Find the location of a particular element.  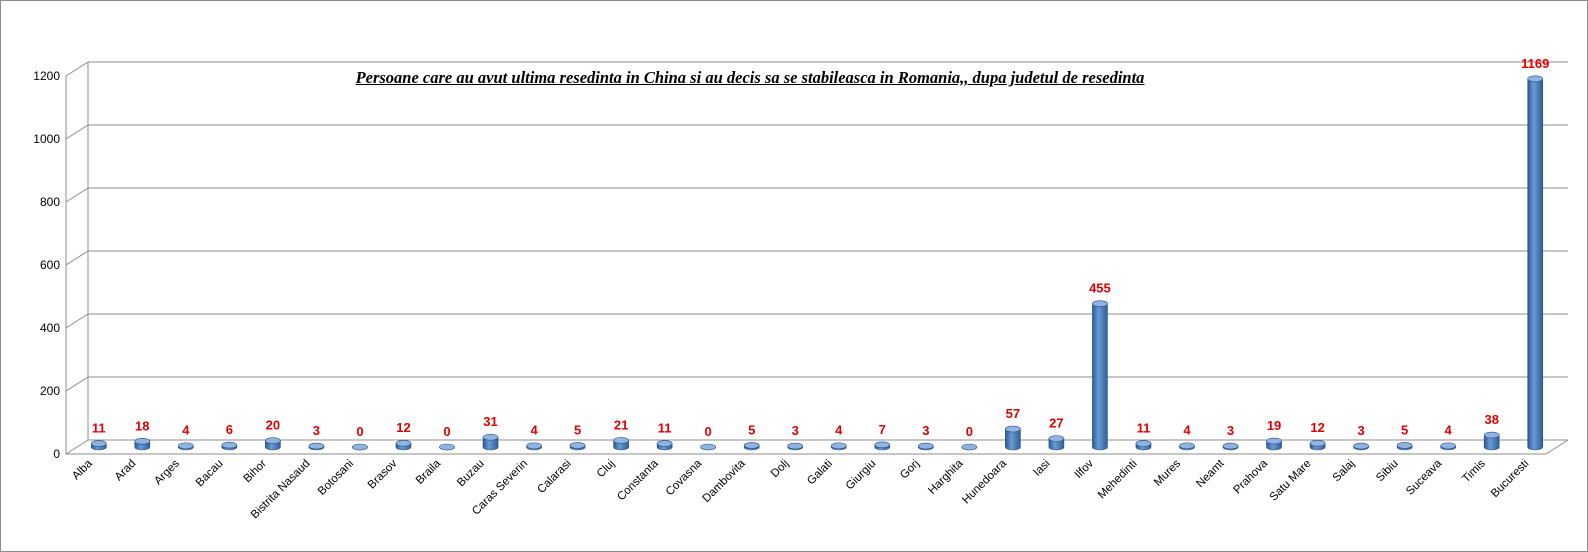

x-tick-label: Braila is located at coordinates (429, 472).